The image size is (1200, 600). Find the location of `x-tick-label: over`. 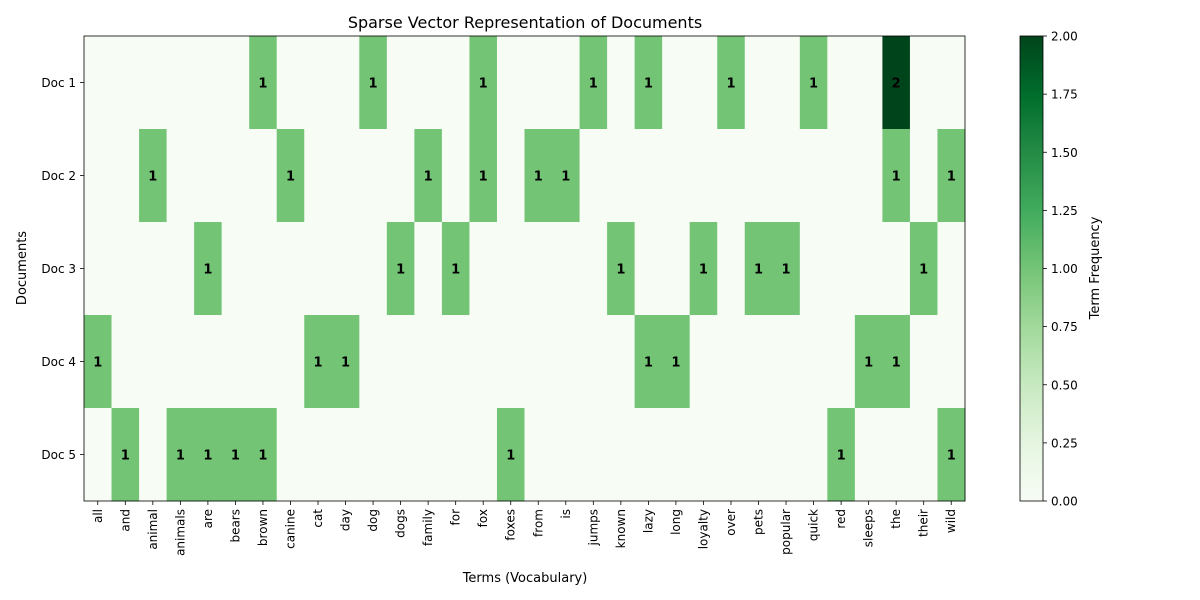

x-tick-label: over is located at coordinates (731, 522).